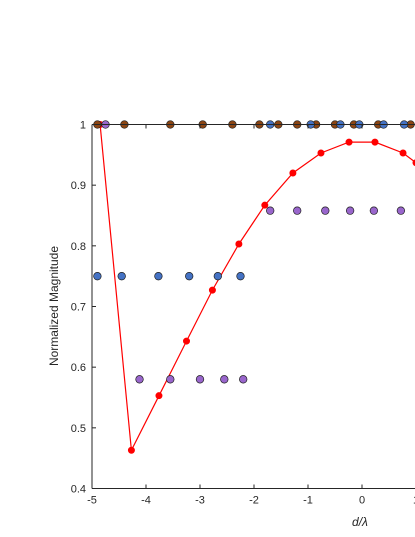 Image resolution: width=415 pixels, height=537 pixels. Describe the element at coordinates (254, 501) in the screenshot. I see `x-tick-label: -2` at that location.